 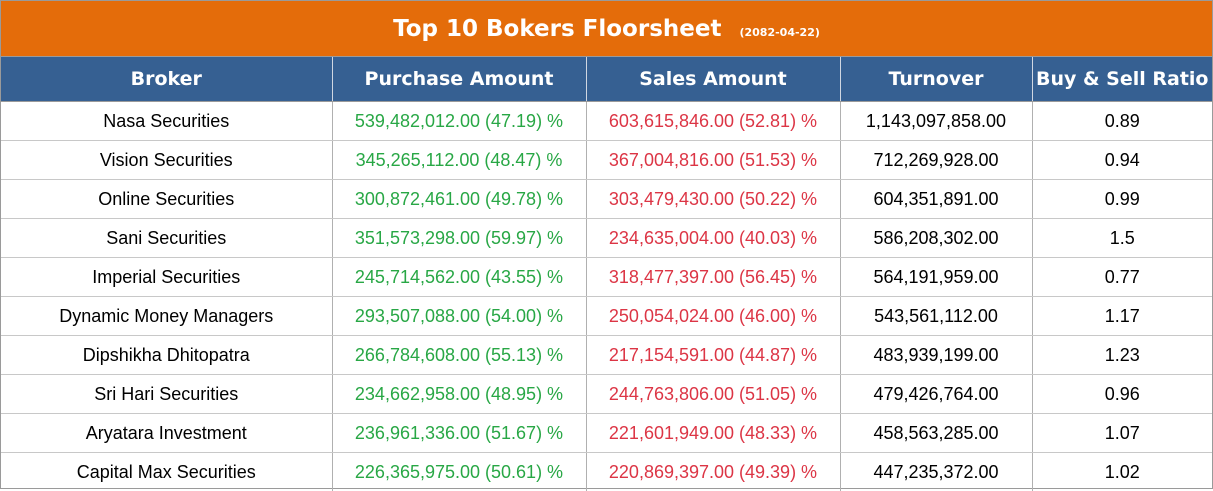 What do you see at coordinates (936, 433) in the screenshot?
I see `turnover-cell: 458,563,285.00` at bounding box center [936, 433].